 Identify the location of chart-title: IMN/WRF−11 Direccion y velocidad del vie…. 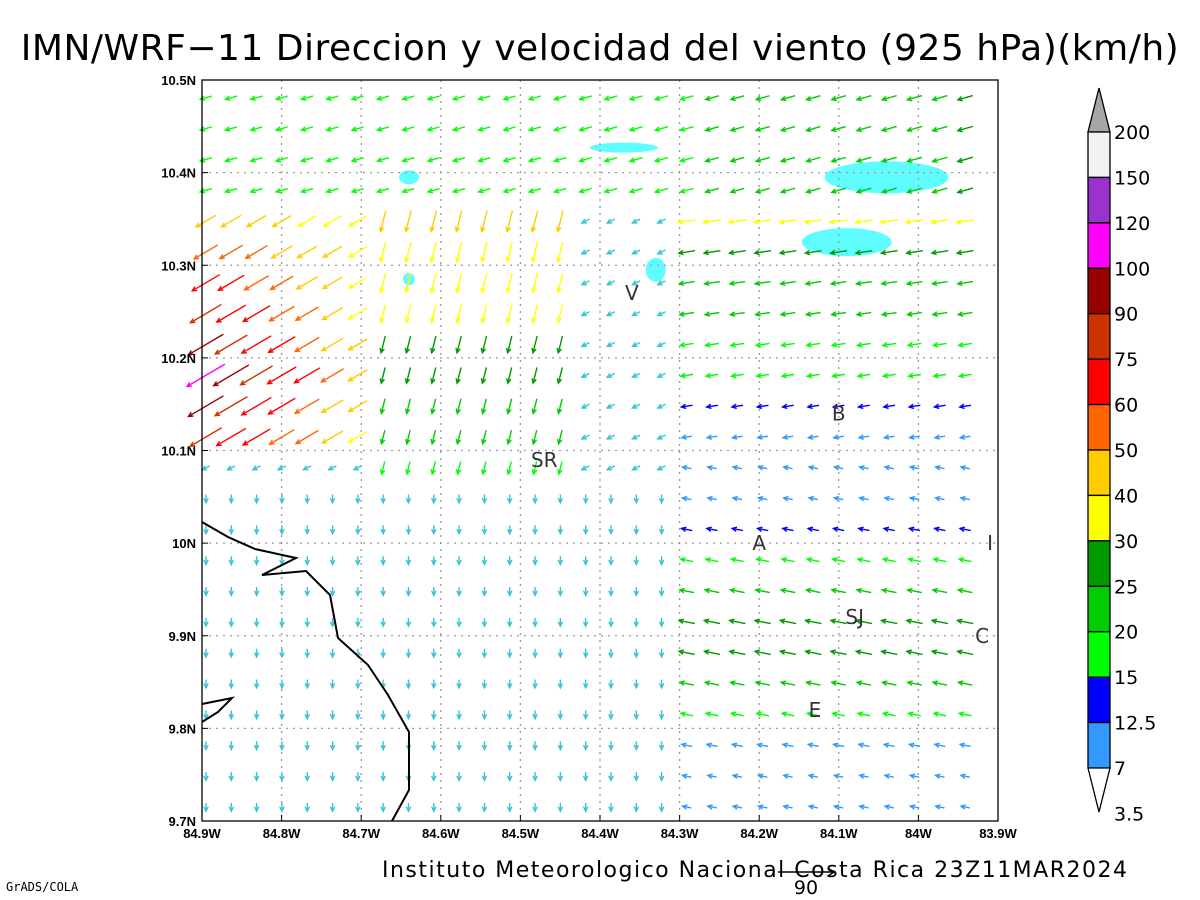
(600, 48).